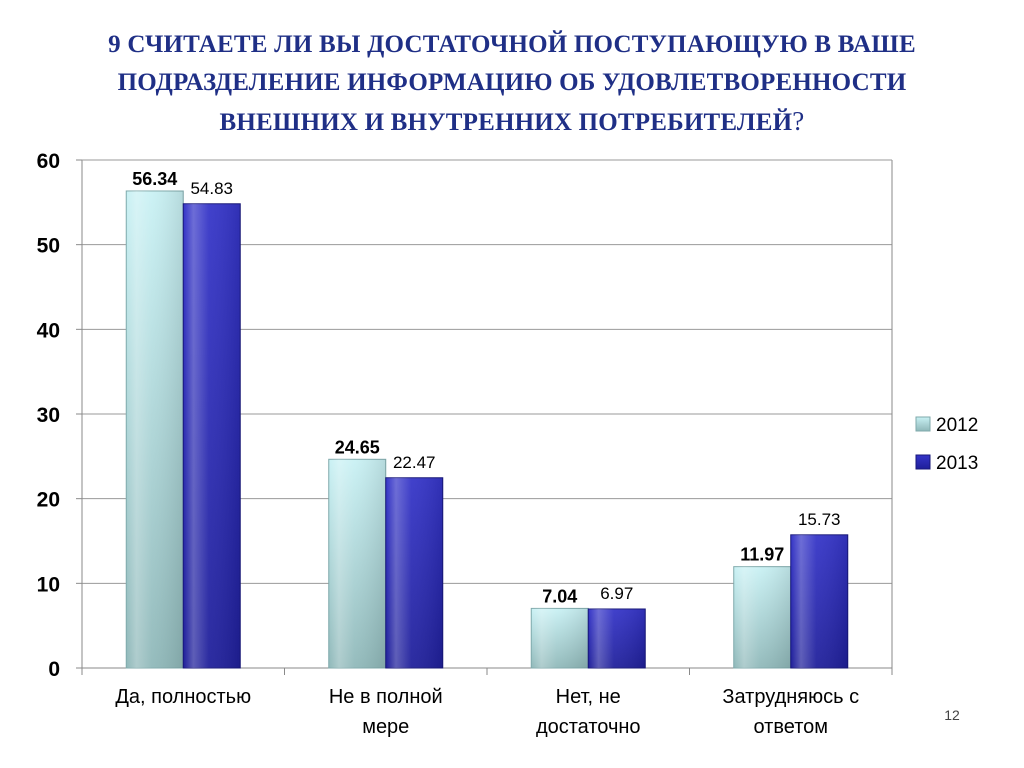 This screenshot has height=768, width=1024. I want to click on y-tick-label: 50, so click(48, 246).